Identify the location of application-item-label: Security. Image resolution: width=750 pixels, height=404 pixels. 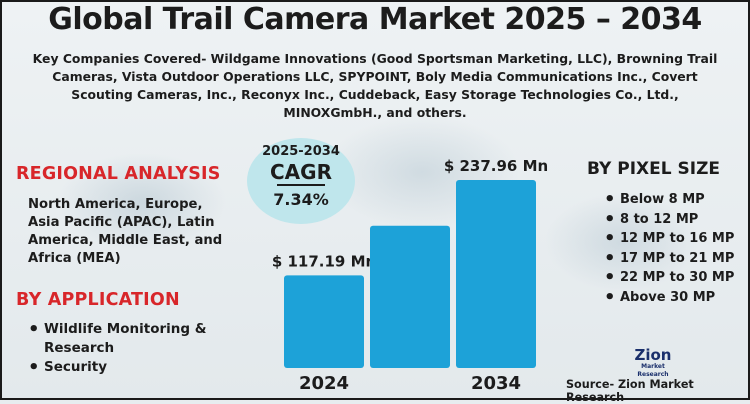
(76, 367).